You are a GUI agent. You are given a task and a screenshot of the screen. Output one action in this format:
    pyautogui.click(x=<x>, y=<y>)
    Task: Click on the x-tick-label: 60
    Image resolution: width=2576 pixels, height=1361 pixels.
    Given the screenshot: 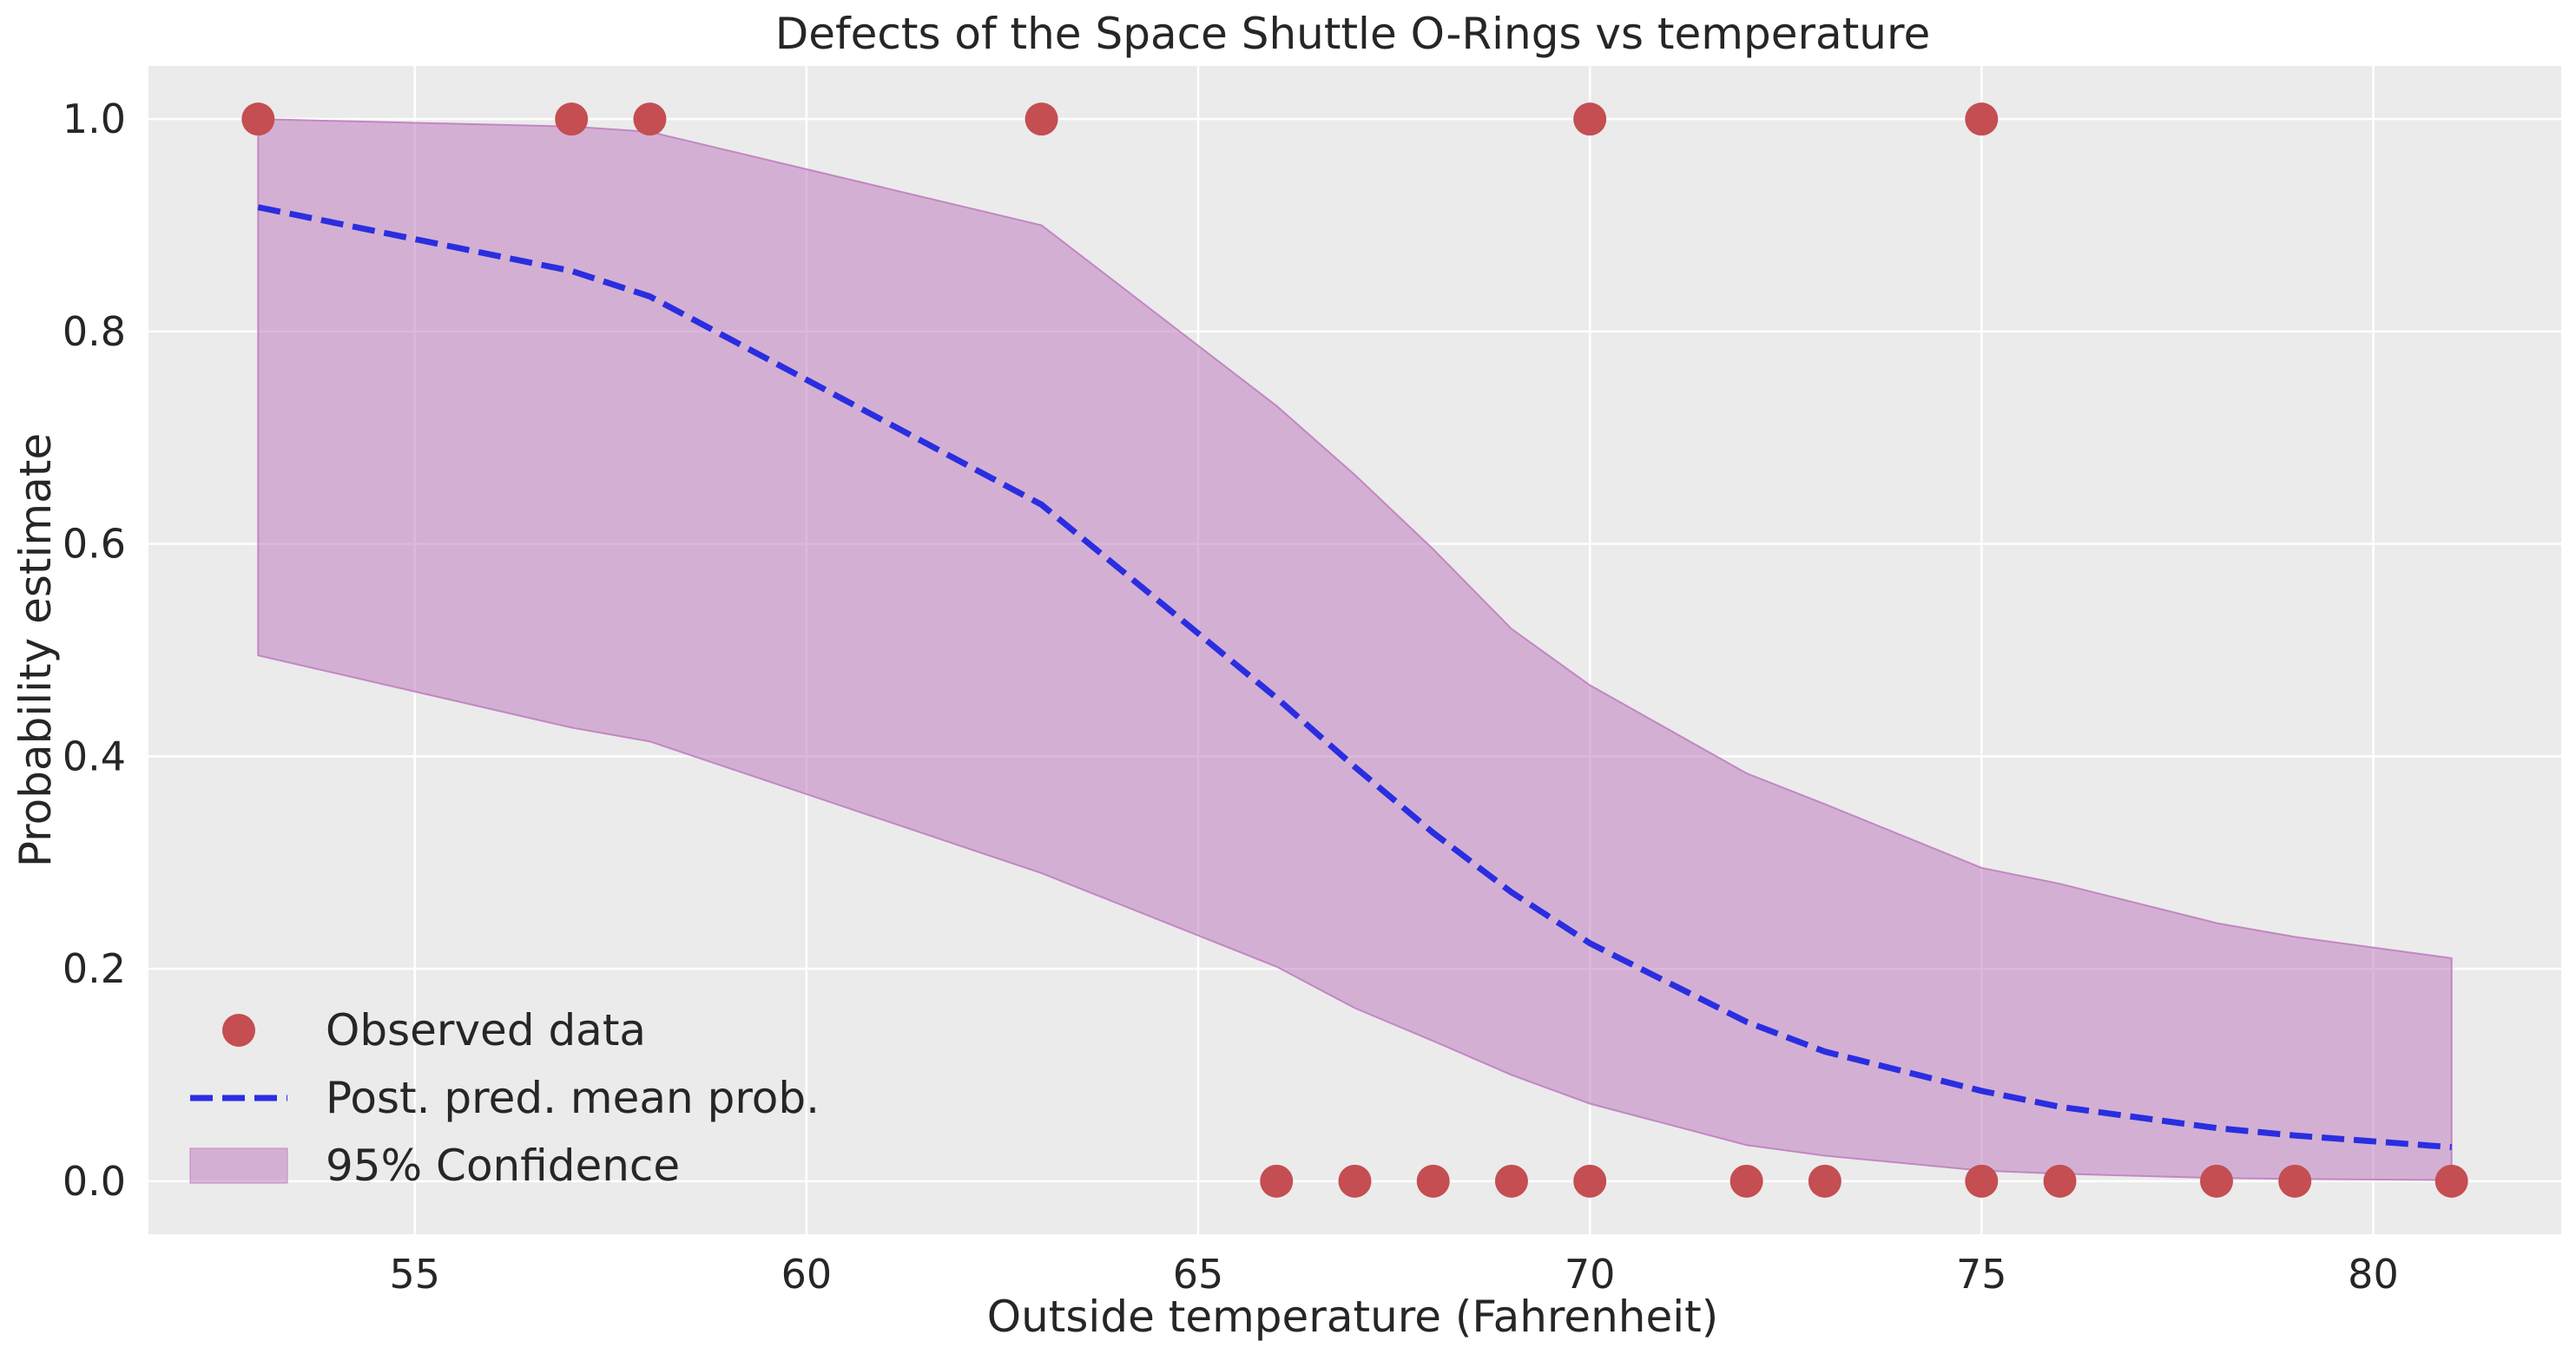 What is the action you would take?
    pyautogui.click(x=807, y=1274)
    